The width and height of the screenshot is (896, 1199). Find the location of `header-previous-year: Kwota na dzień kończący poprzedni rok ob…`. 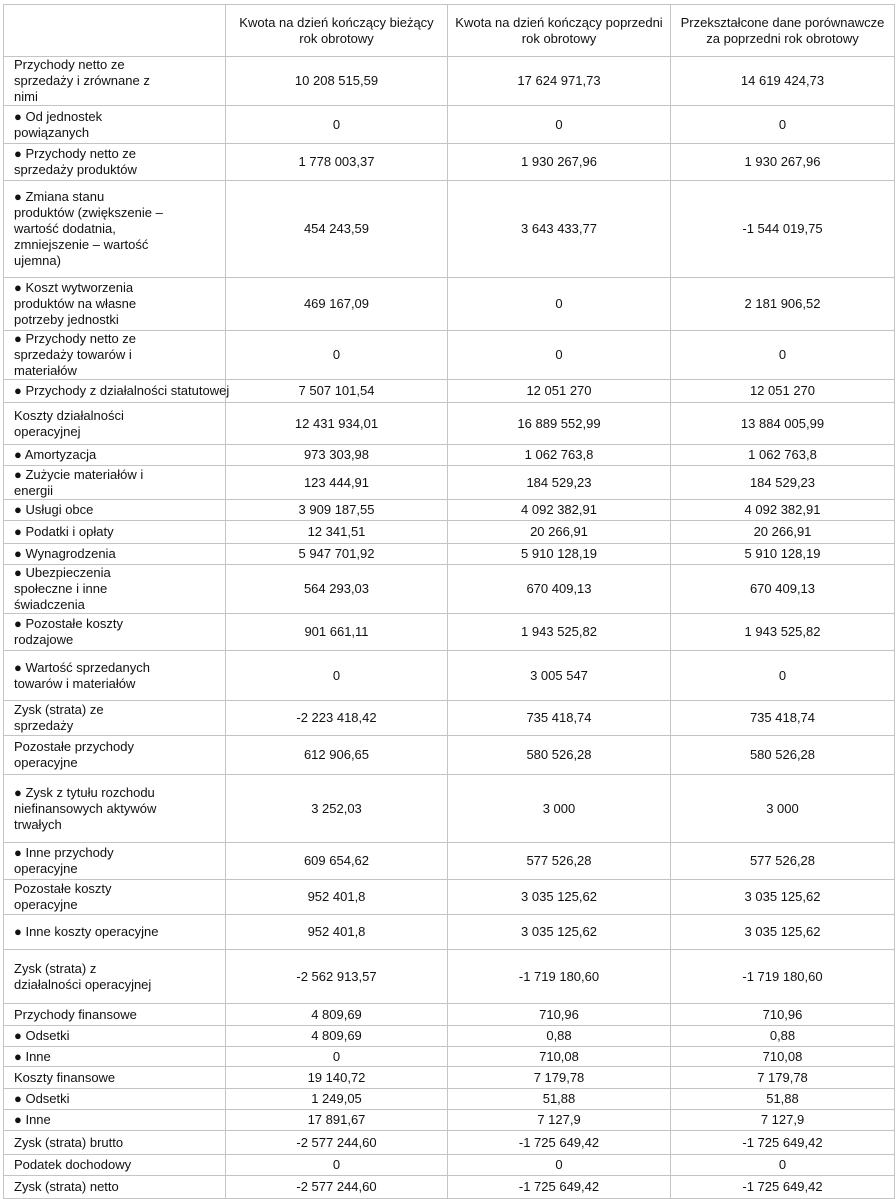

header-previous-year: Kwota na dzień kończący poprzedni rok ob… is located at coordinates (559, 30).